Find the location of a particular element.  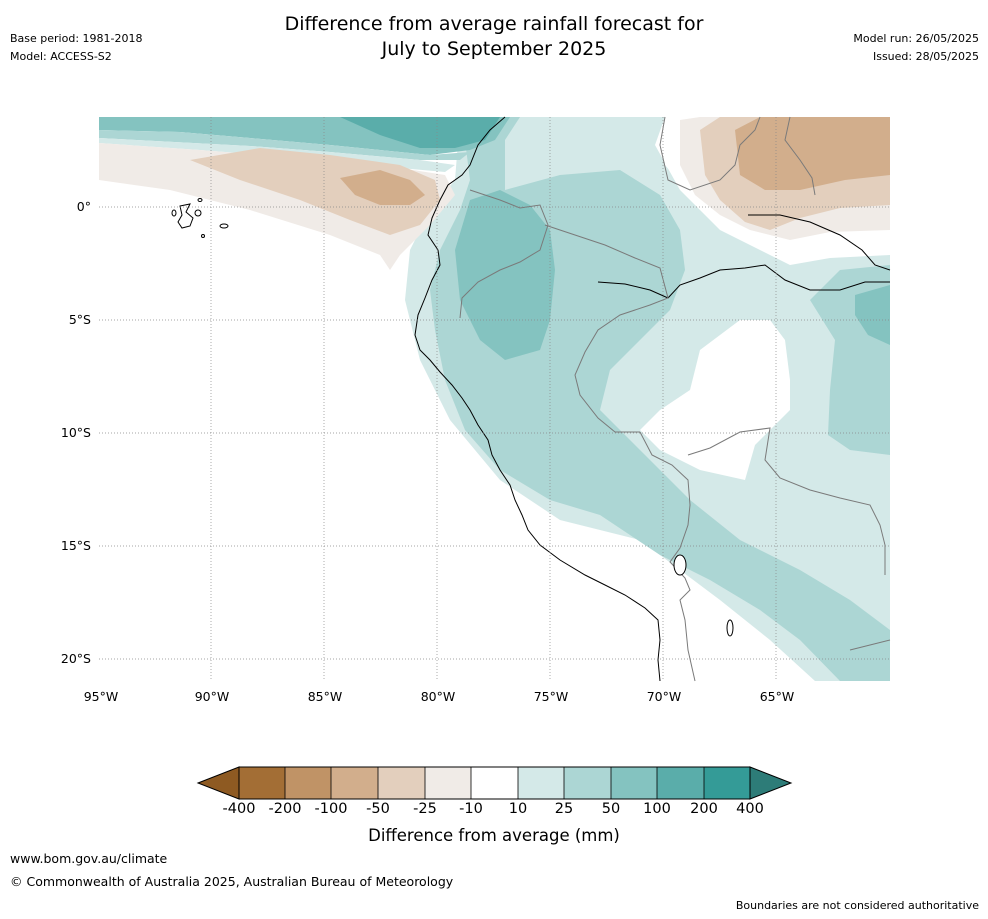

colorbar-tick-7: 10 is located at coordinates (518, 809).